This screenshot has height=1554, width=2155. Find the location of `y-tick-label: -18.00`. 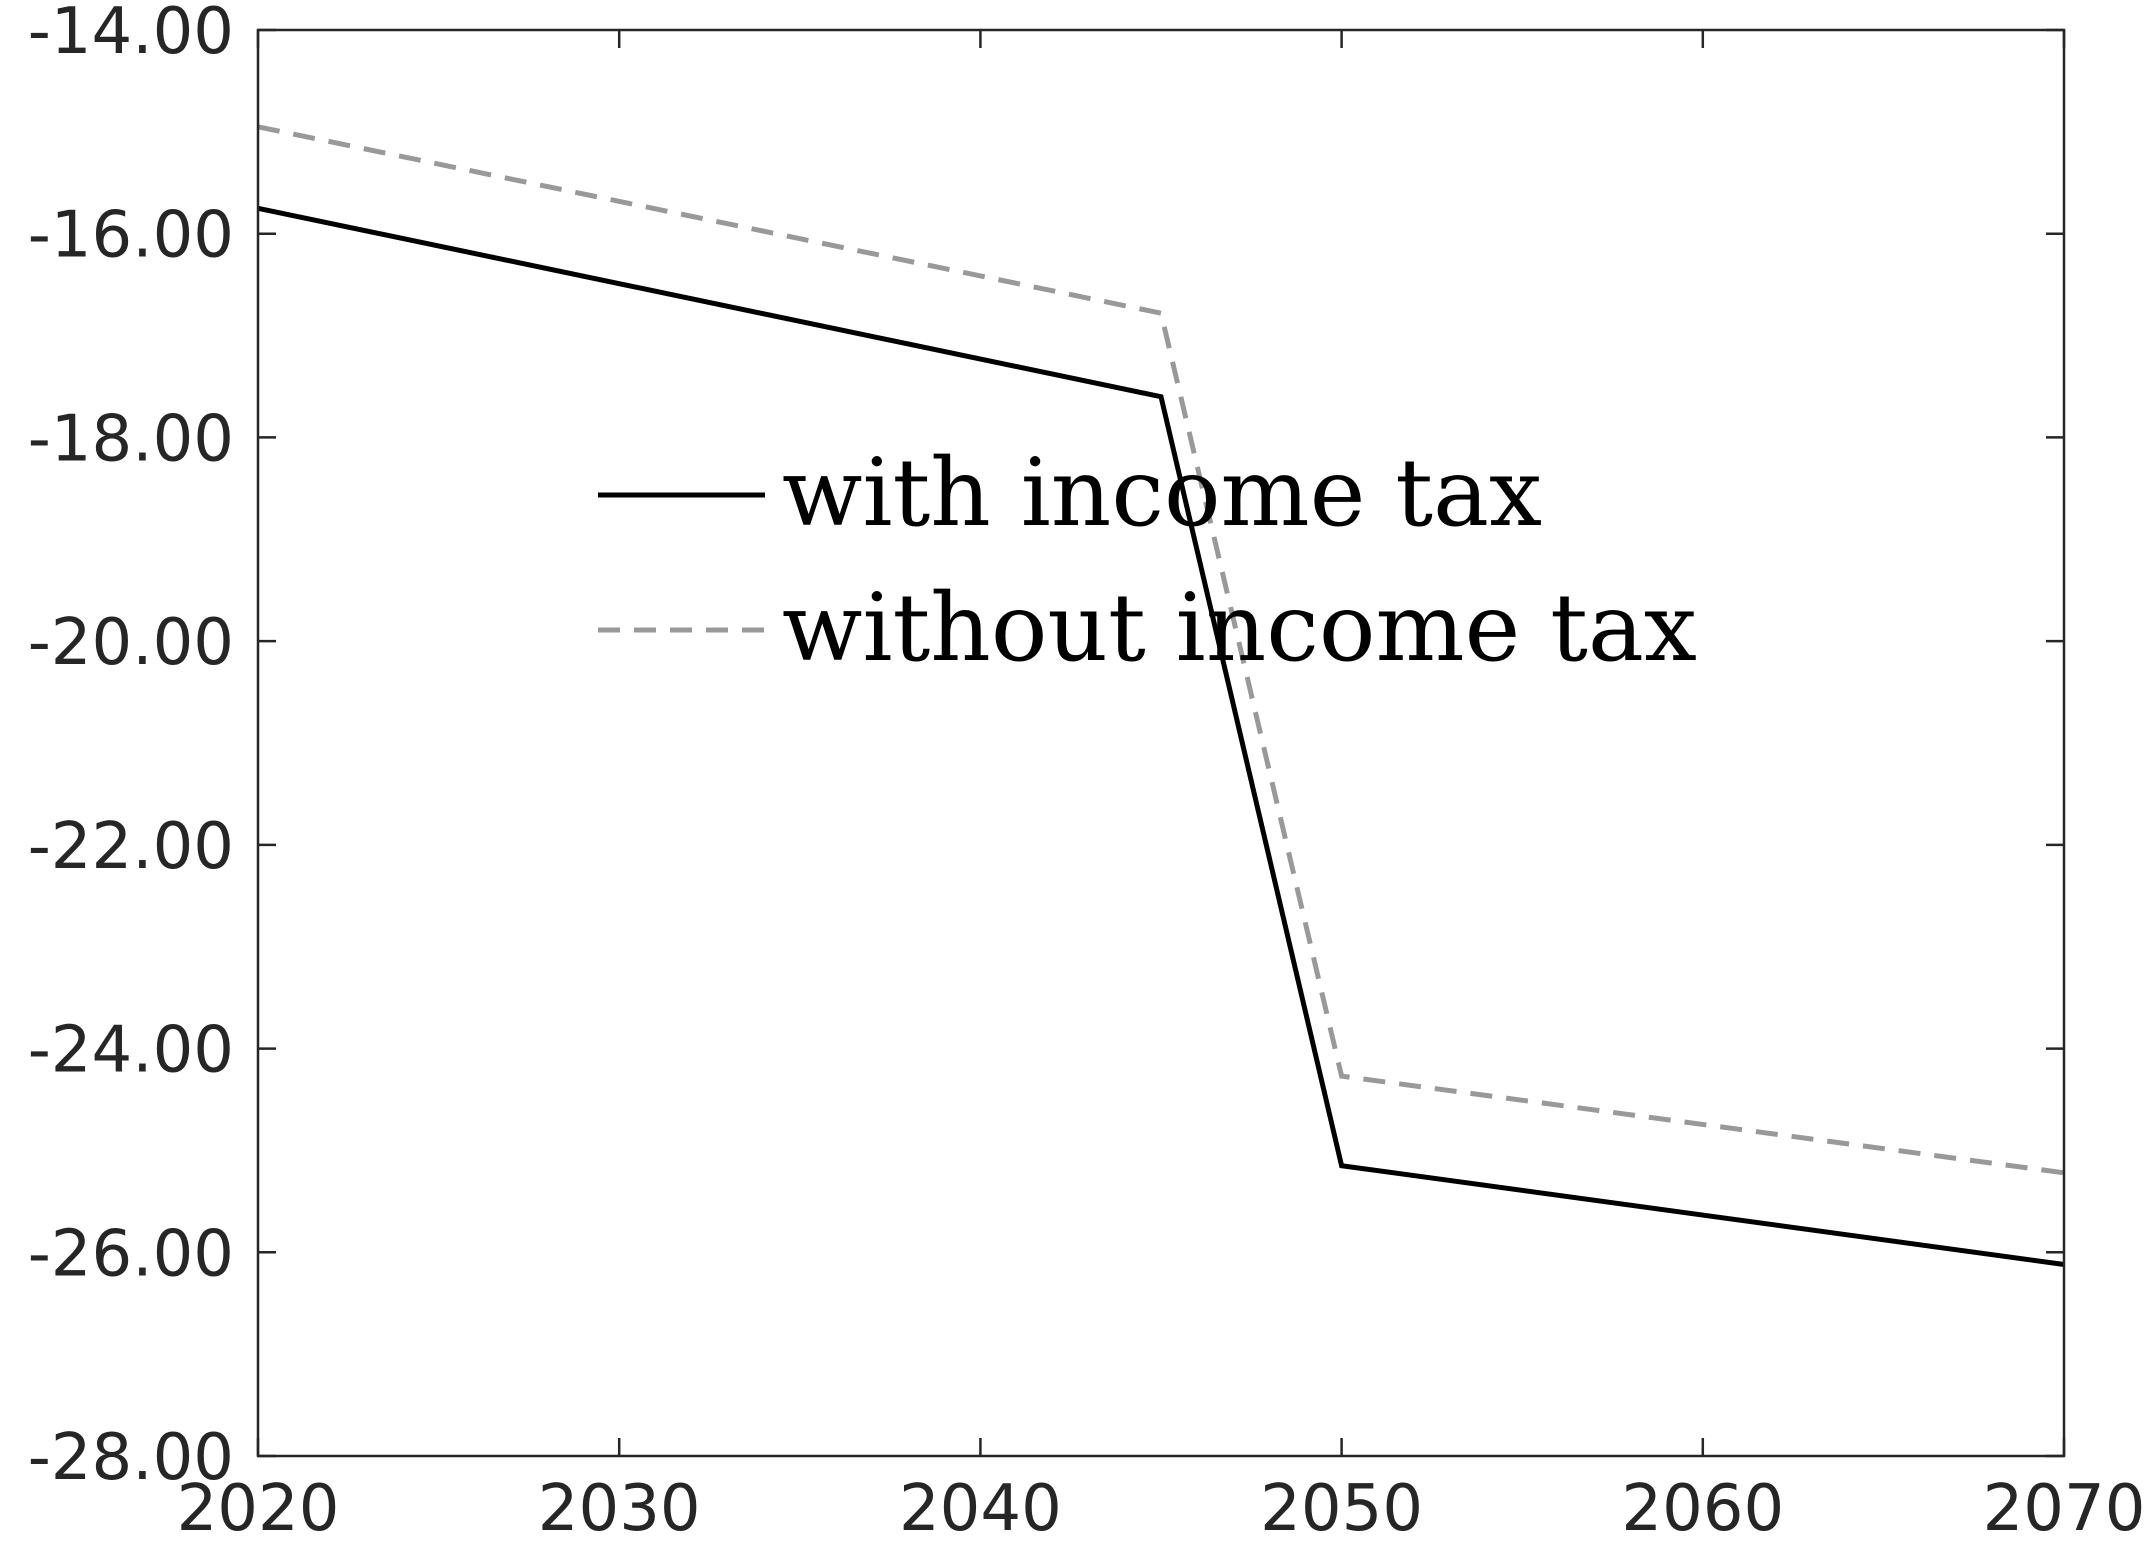

y-tick-label: -18.00 is located at coordinates (131, 439).